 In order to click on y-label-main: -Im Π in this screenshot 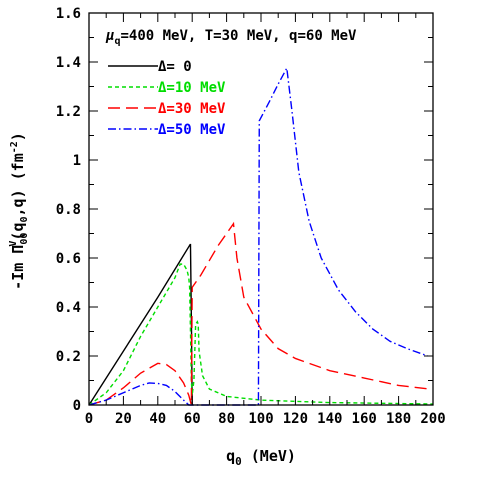, I will do `click(18, 267)`.